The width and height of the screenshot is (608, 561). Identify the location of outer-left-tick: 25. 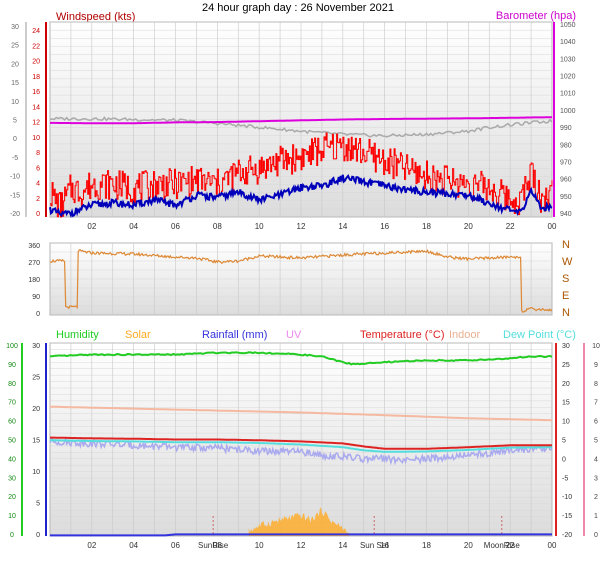
(15, 46).